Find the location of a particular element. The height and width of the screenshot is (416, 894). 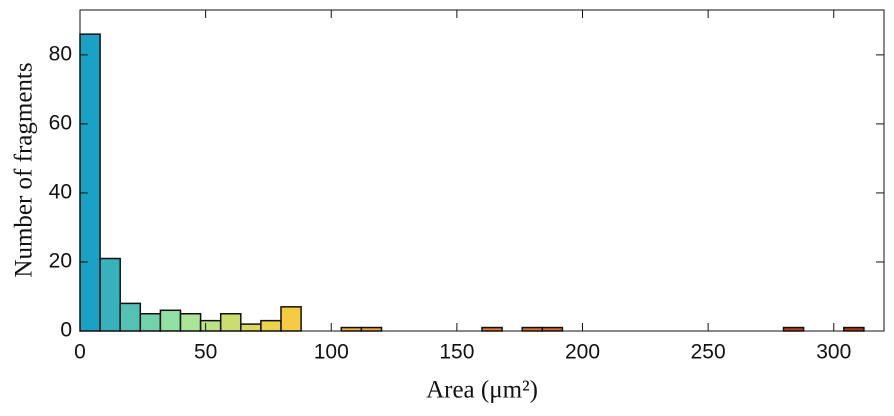

x-tick-label: 100 is located at coordinates (331, 352).